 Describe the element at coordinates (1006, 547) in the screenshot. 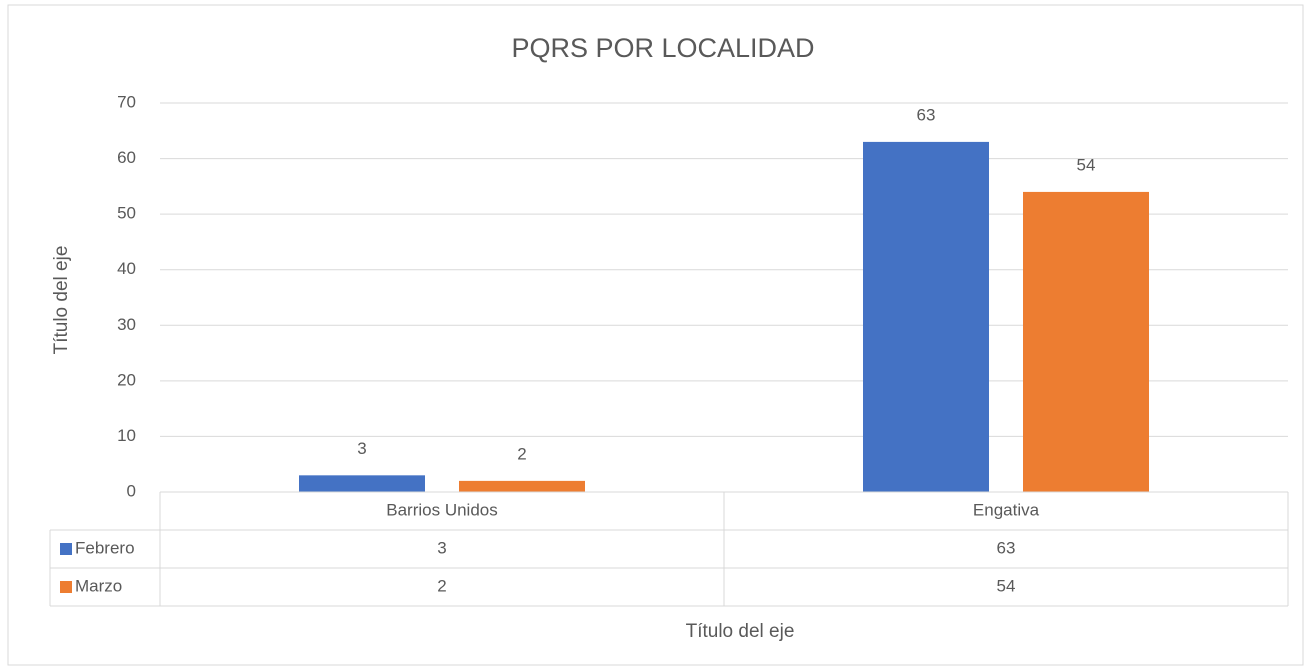

I see `table-cell: 63` at that location.